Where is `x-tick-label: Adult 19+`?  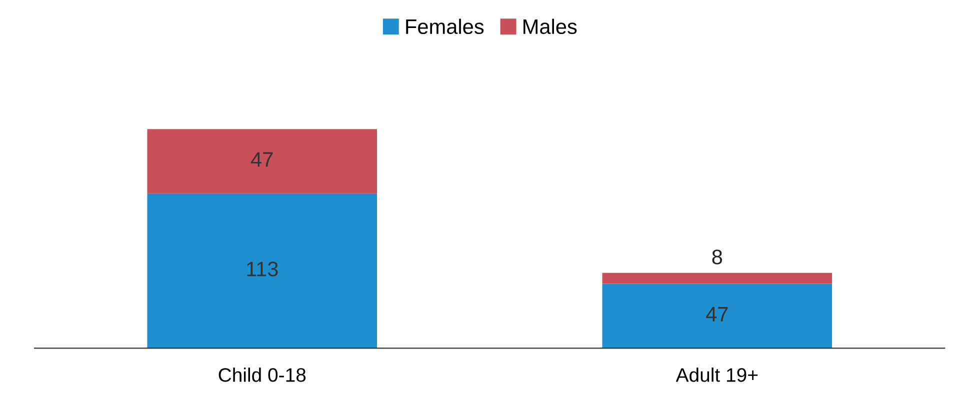
x-tick-label: Adult 19+ is located at coordinates (717, 375).